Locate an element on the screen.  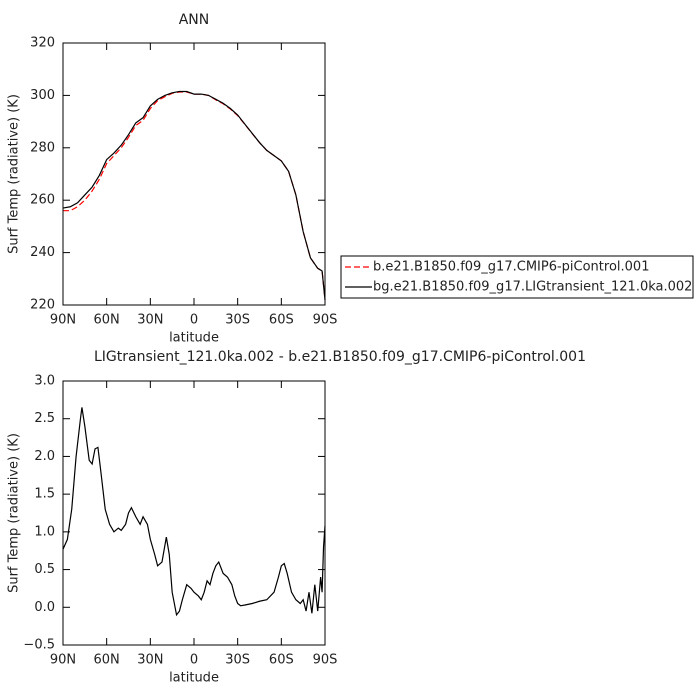
y-tick-label: 1.5 is located at coordinates (44, 494).